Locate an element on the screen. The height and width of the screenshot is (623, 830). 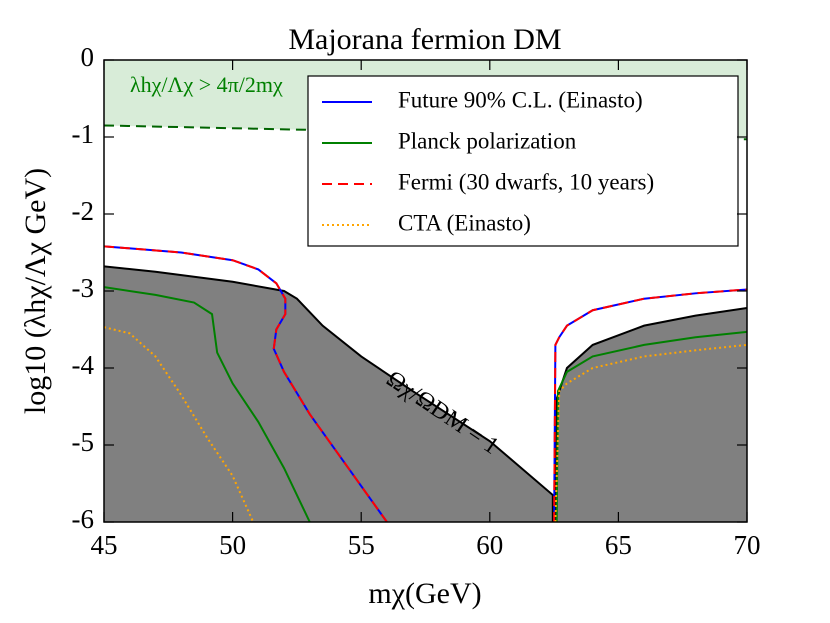
y-axis-label: log10 (λhχ/Λχ GeV) is located at coordinates (35, 291).